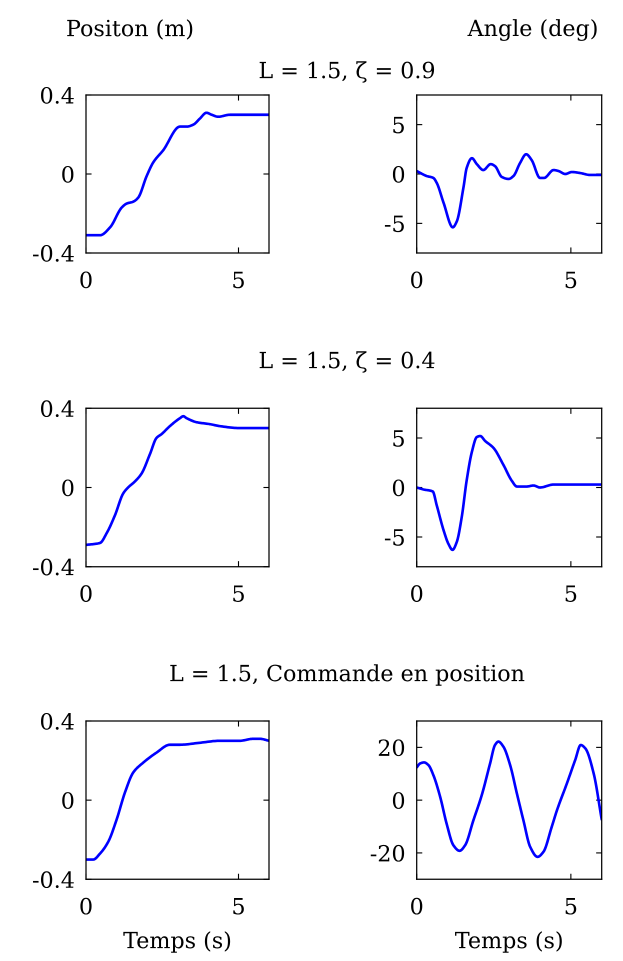 The image size is (623, 961). Describe the element at coordinates (347, 675) in the screenshot. I see `text: L = 1.5, Commande en position` at that location.